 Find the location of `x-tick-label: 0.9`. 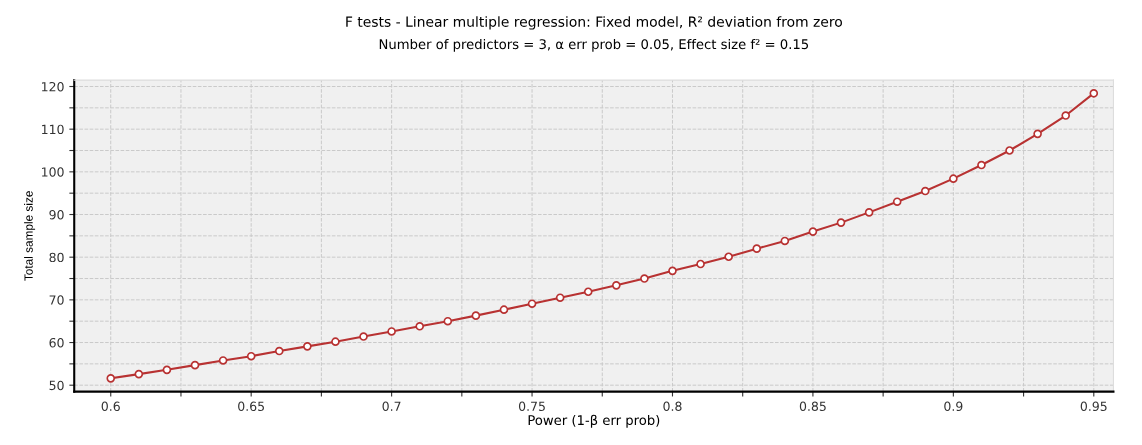

x-tick-label: 0.9 is located at coordinates (953, 406).